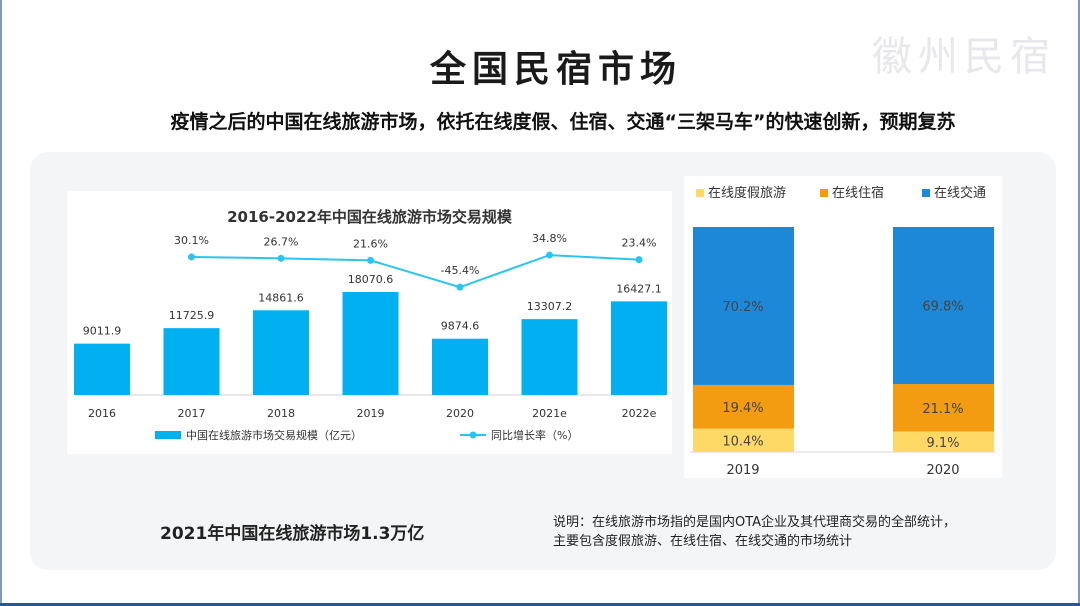  Describe the element at coordinates (191, 240) in the screenshot. I see `growth-label-2017: 30.1%` at that location.